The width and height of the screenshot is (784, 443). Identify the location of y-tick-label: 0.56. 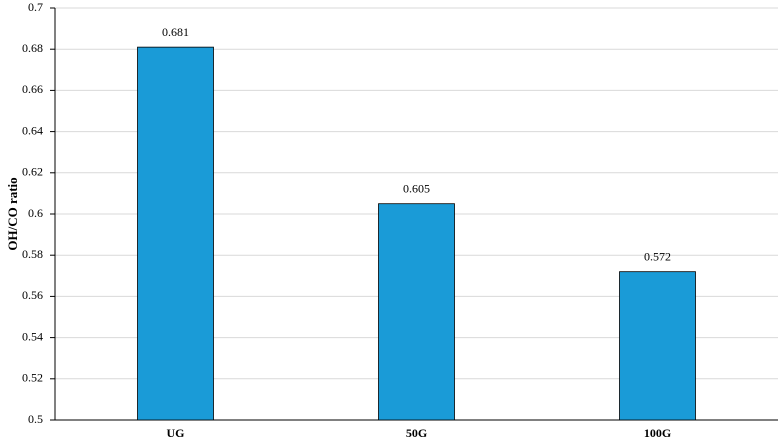
(32, 295).